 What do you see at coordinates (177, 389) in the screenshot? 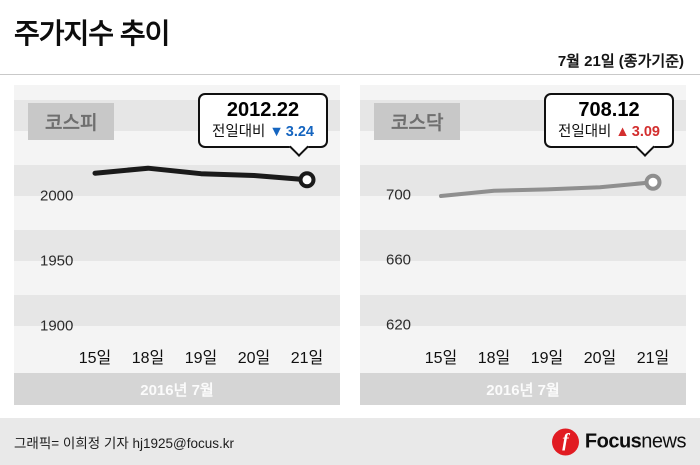
I see `kospi-period-band: 2016년 7월` at bounding box center [177, 389].